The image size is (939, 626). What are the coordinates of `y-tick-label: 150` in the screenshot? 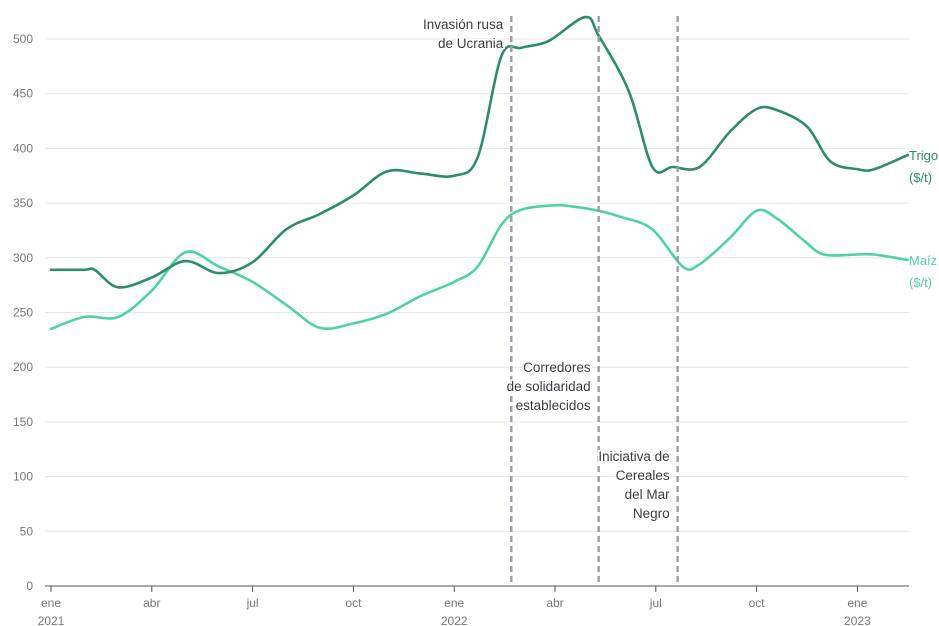 It's located at (23, 422).